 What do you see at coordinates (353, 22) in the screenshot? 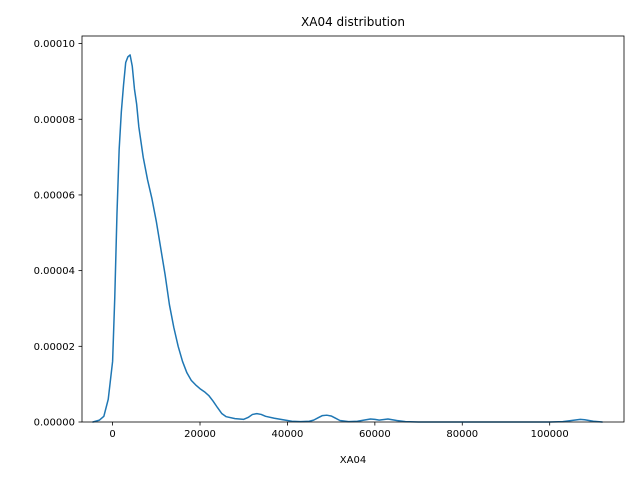
I see `chart-title: XA04 distribution` at bounding box center [353, 22].